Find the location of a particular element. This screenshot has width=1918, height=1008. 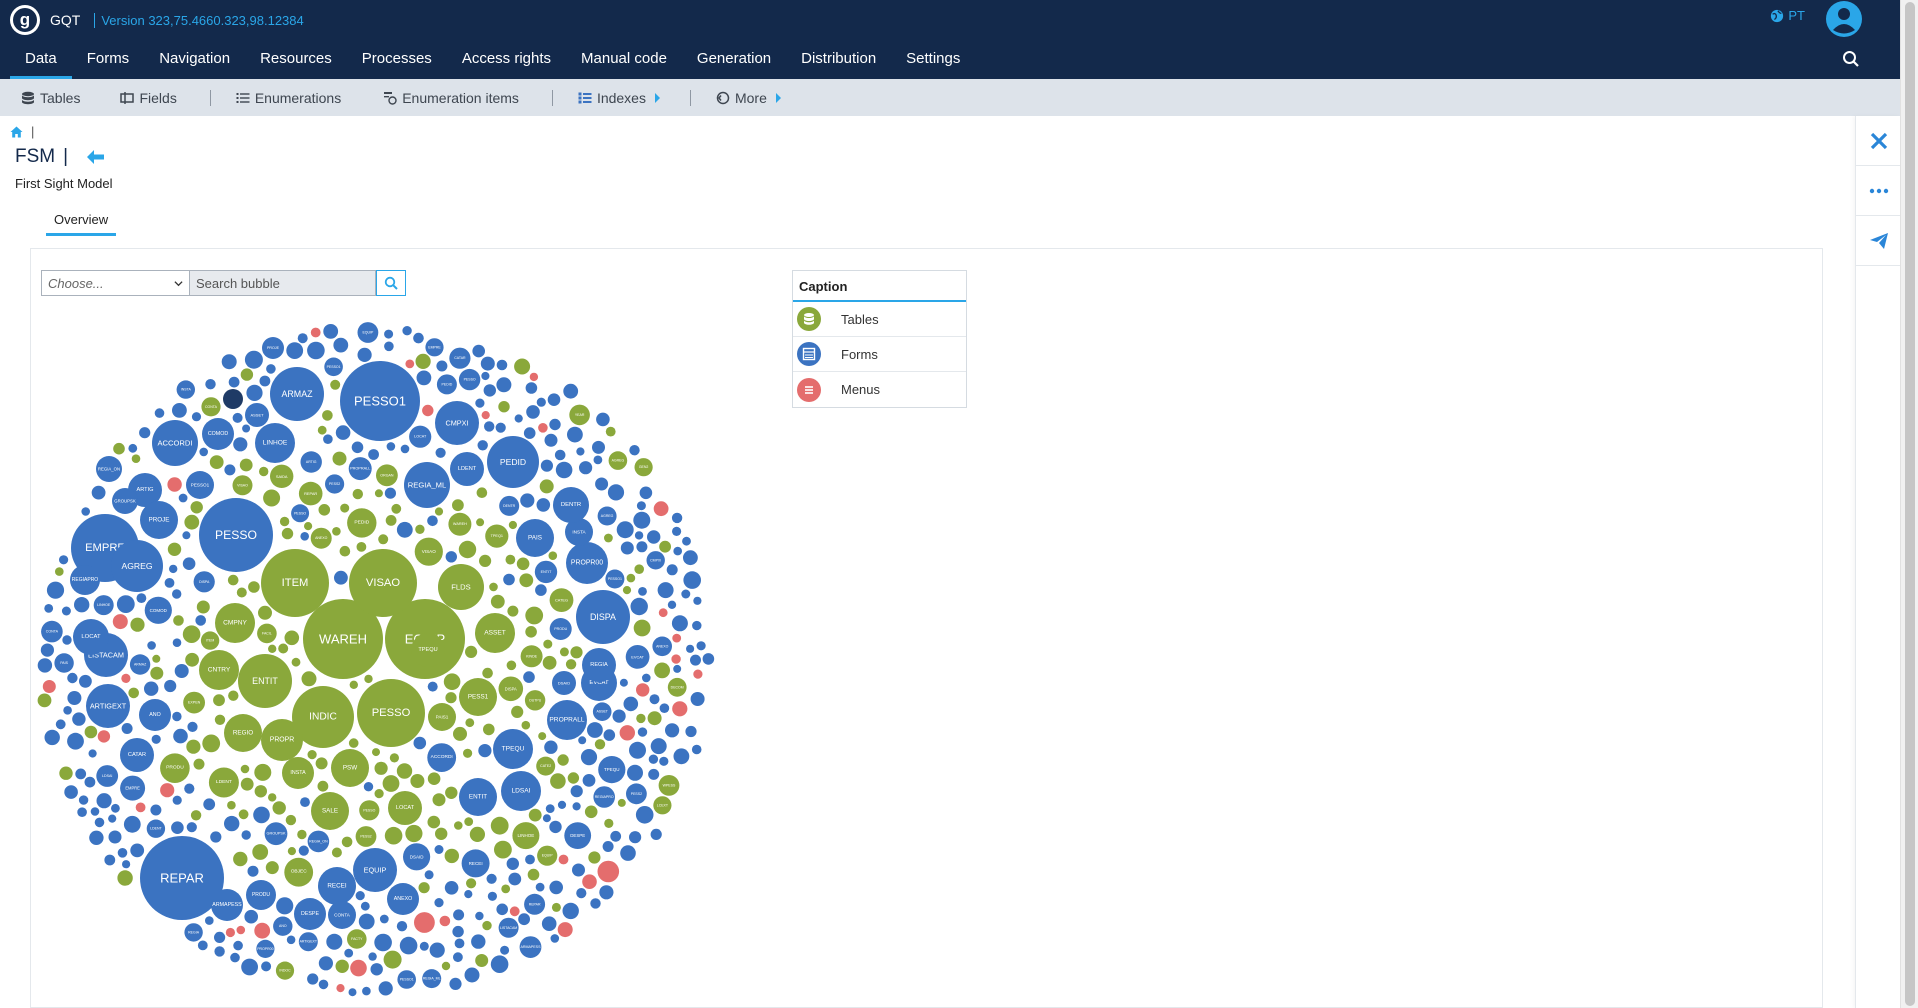

form-bubble: REGIA_ML is located at coordinates (427, 485).